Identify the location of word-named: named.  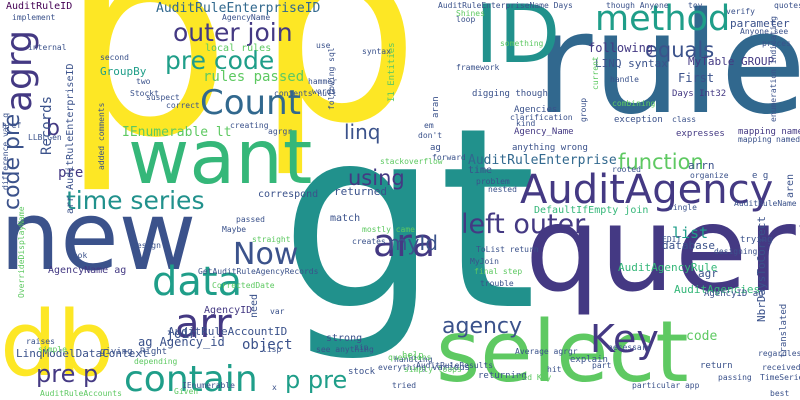
(788, 139).